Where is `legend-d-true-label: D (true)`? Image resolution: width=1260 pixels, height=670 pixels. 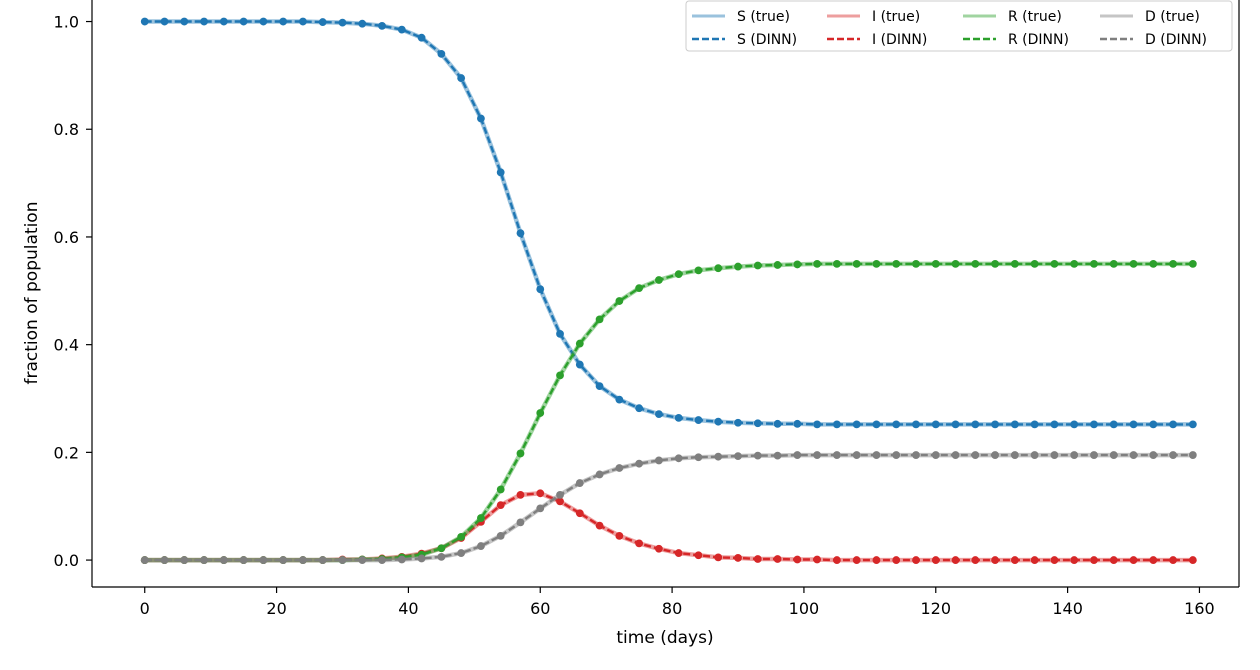
legend-d-true-label: D (true) is located at coordinates (1172, 17).